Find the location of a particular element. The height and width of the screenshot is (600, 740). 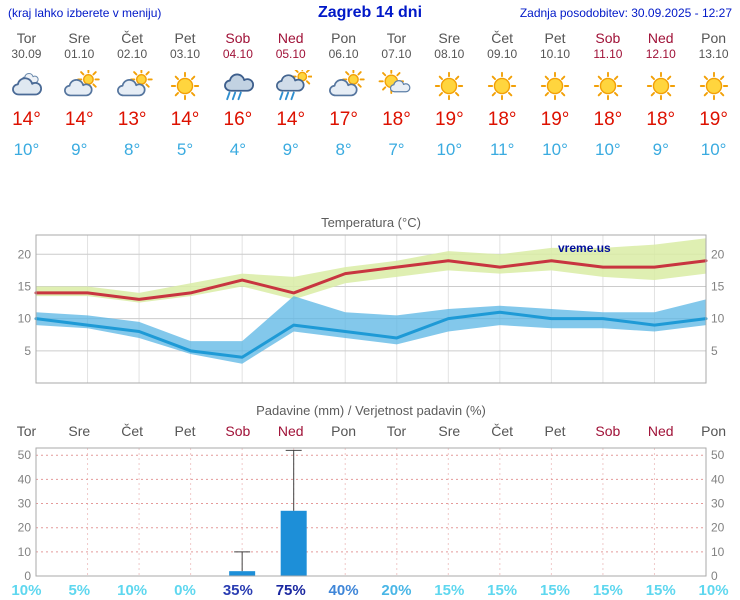

cloud-icon is located at coordinates (26, 86).